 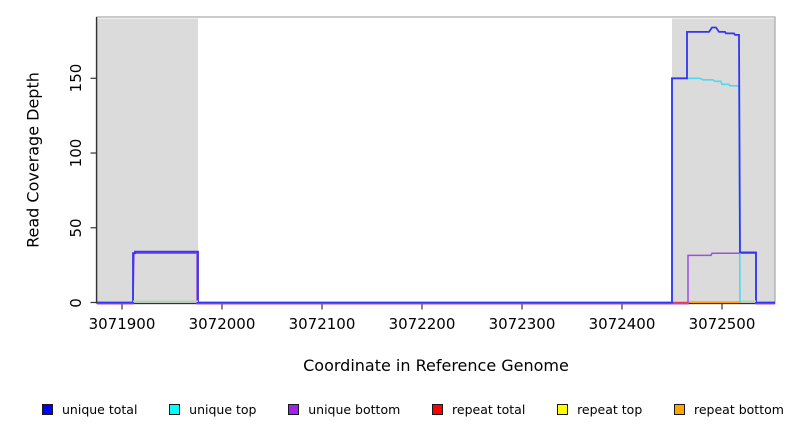 I want to click on legend-item-unique-bottom: unique bottom, so click(x=344, y=409).